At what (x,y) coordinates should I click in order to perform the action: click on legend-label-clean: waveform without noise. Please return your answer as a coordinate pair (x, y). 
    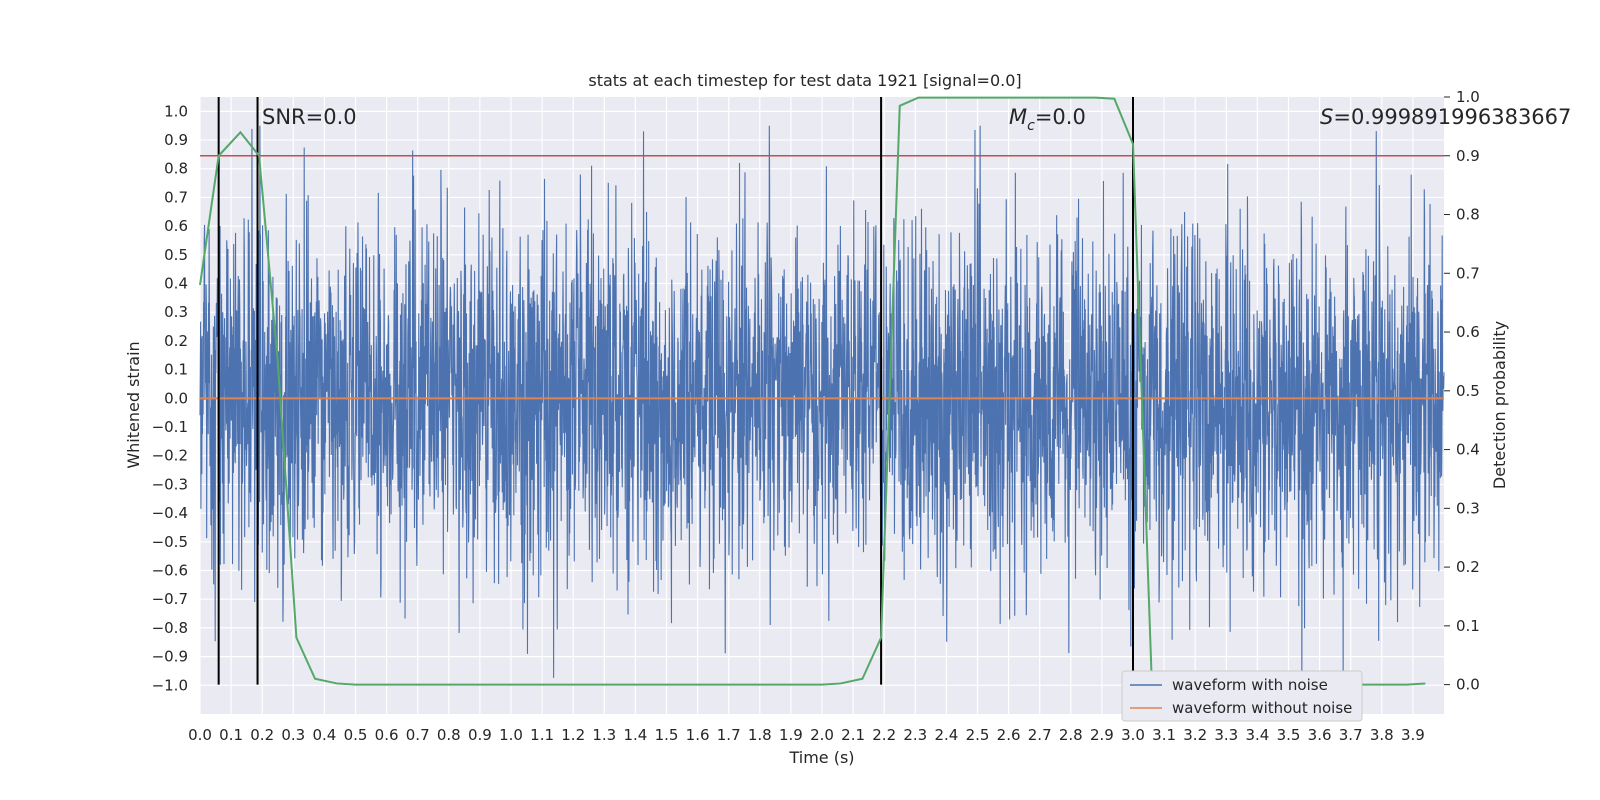
    Looking at the image, I should click on (1262, 708).